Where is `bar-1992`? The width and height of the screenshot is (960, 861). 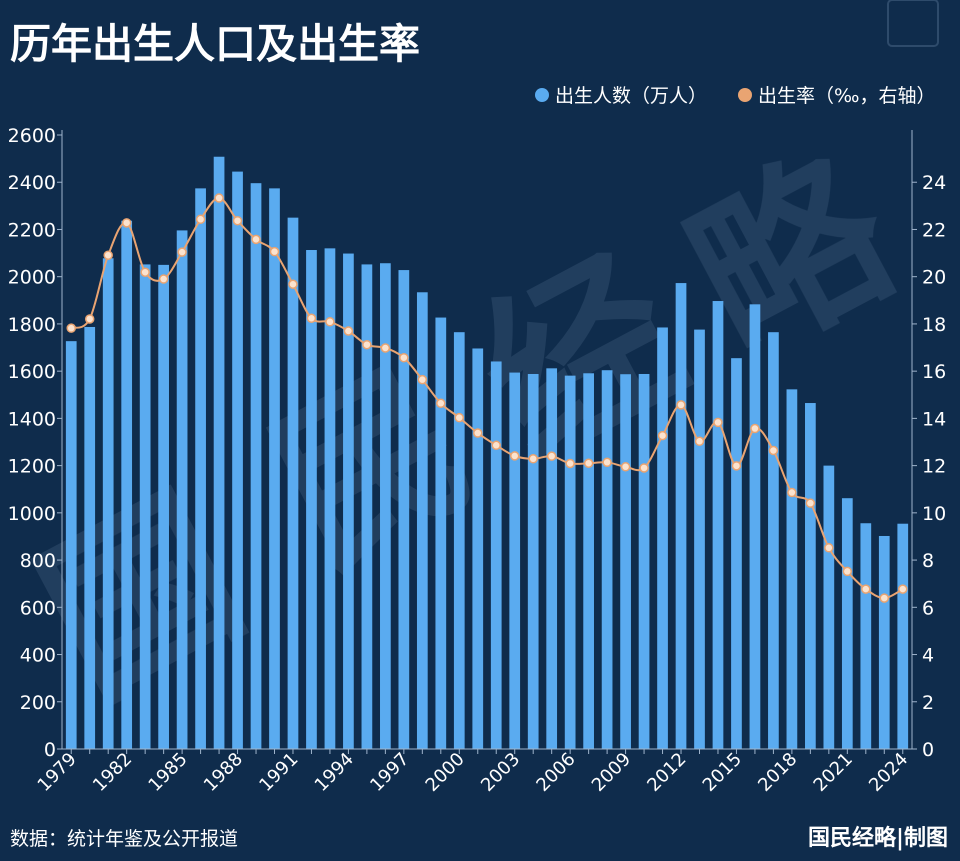 bar-1992 is located at coordinates (311, 499).